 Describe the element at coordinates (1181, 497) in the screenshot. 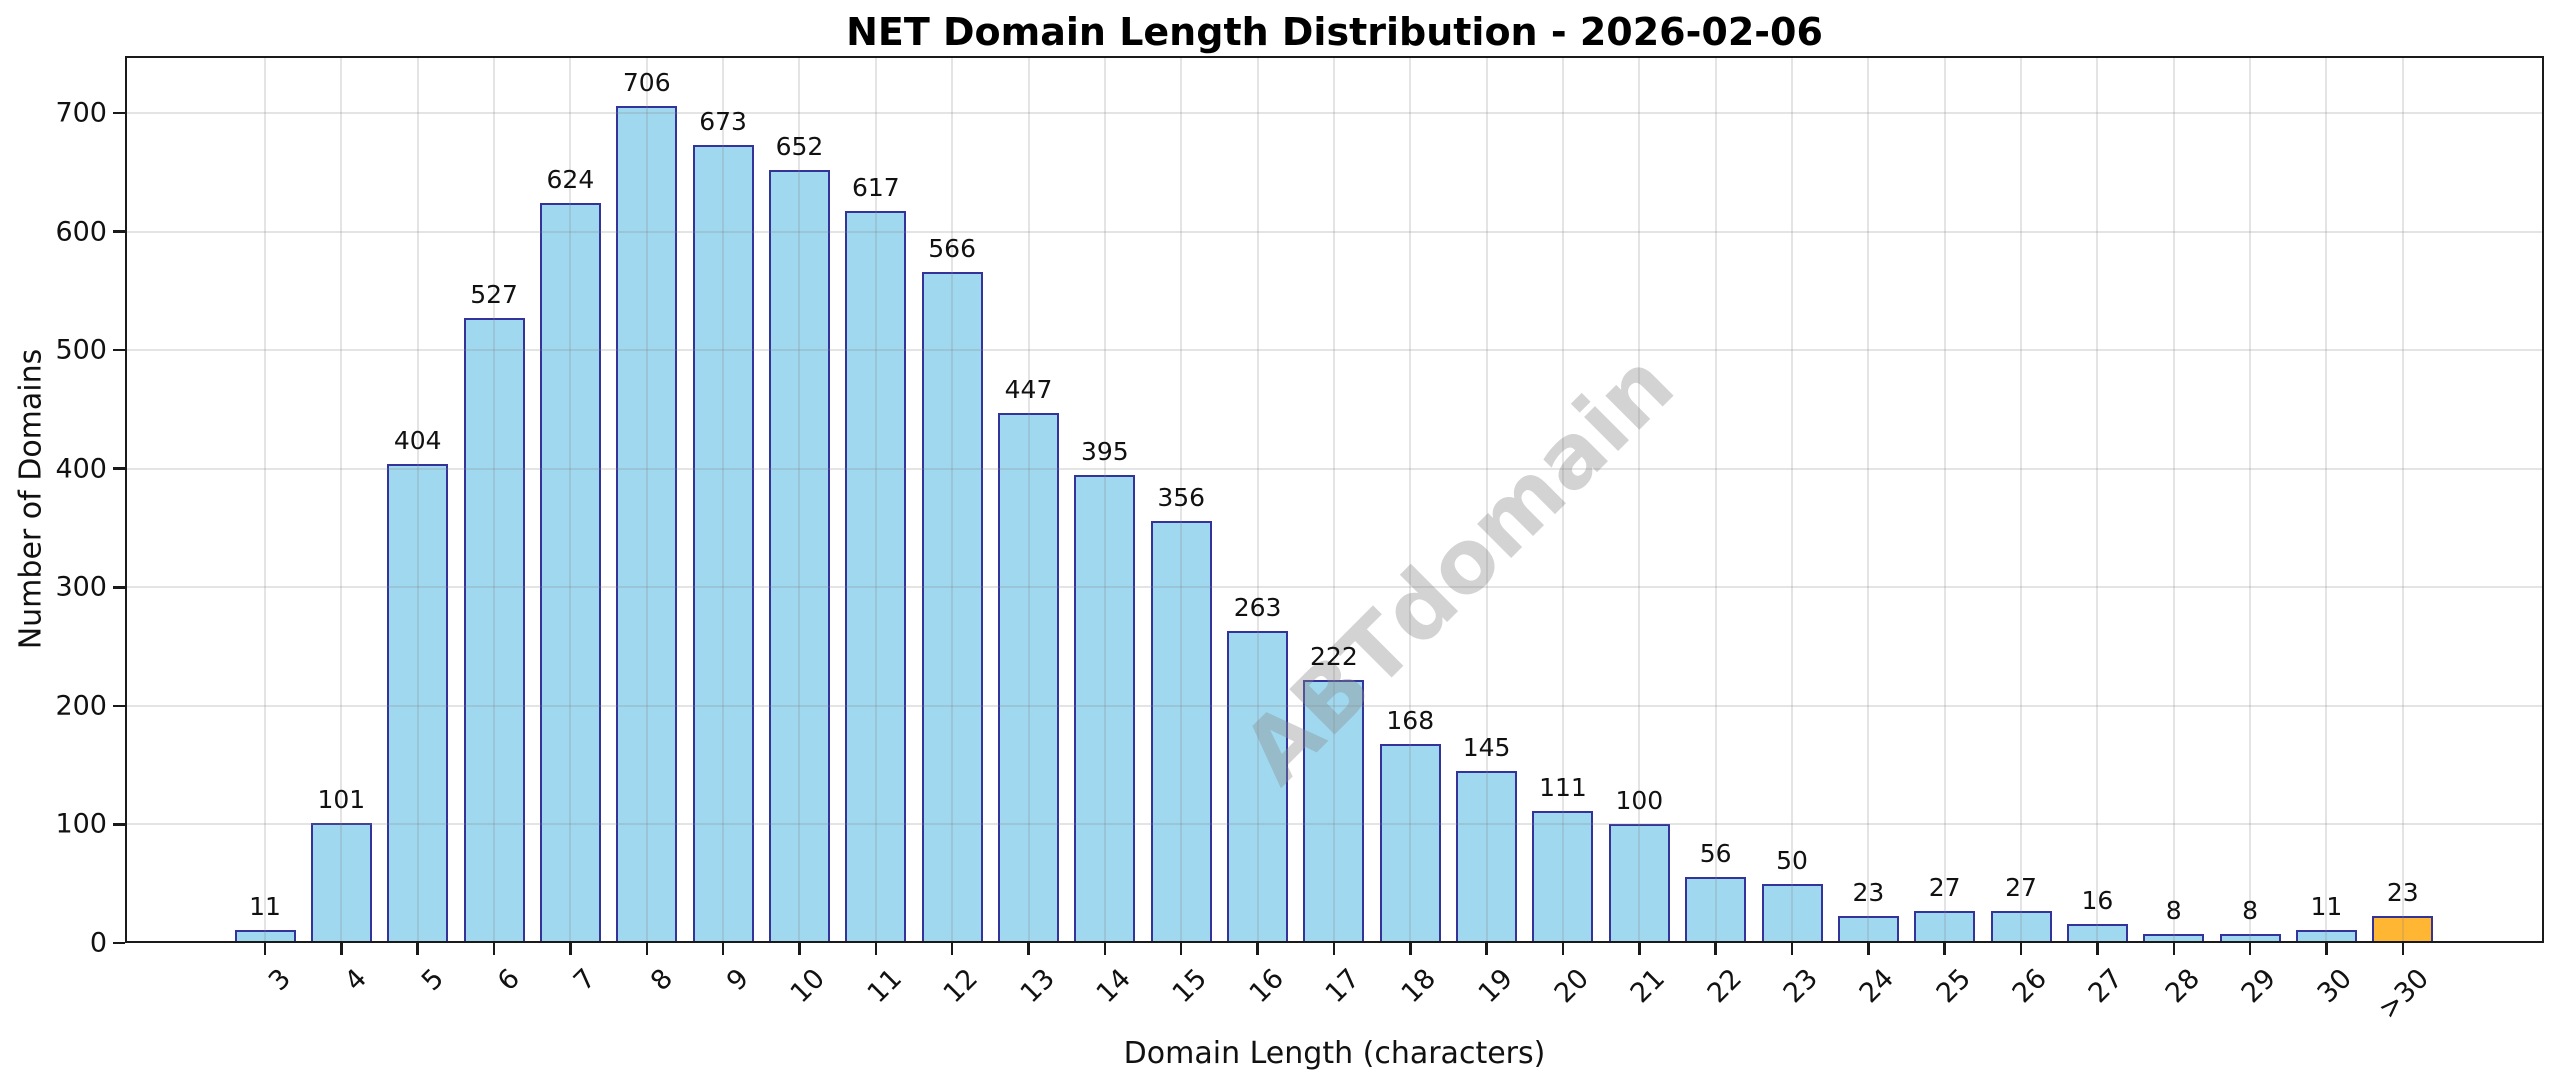

I see `bar-value-label: 356` at that location.